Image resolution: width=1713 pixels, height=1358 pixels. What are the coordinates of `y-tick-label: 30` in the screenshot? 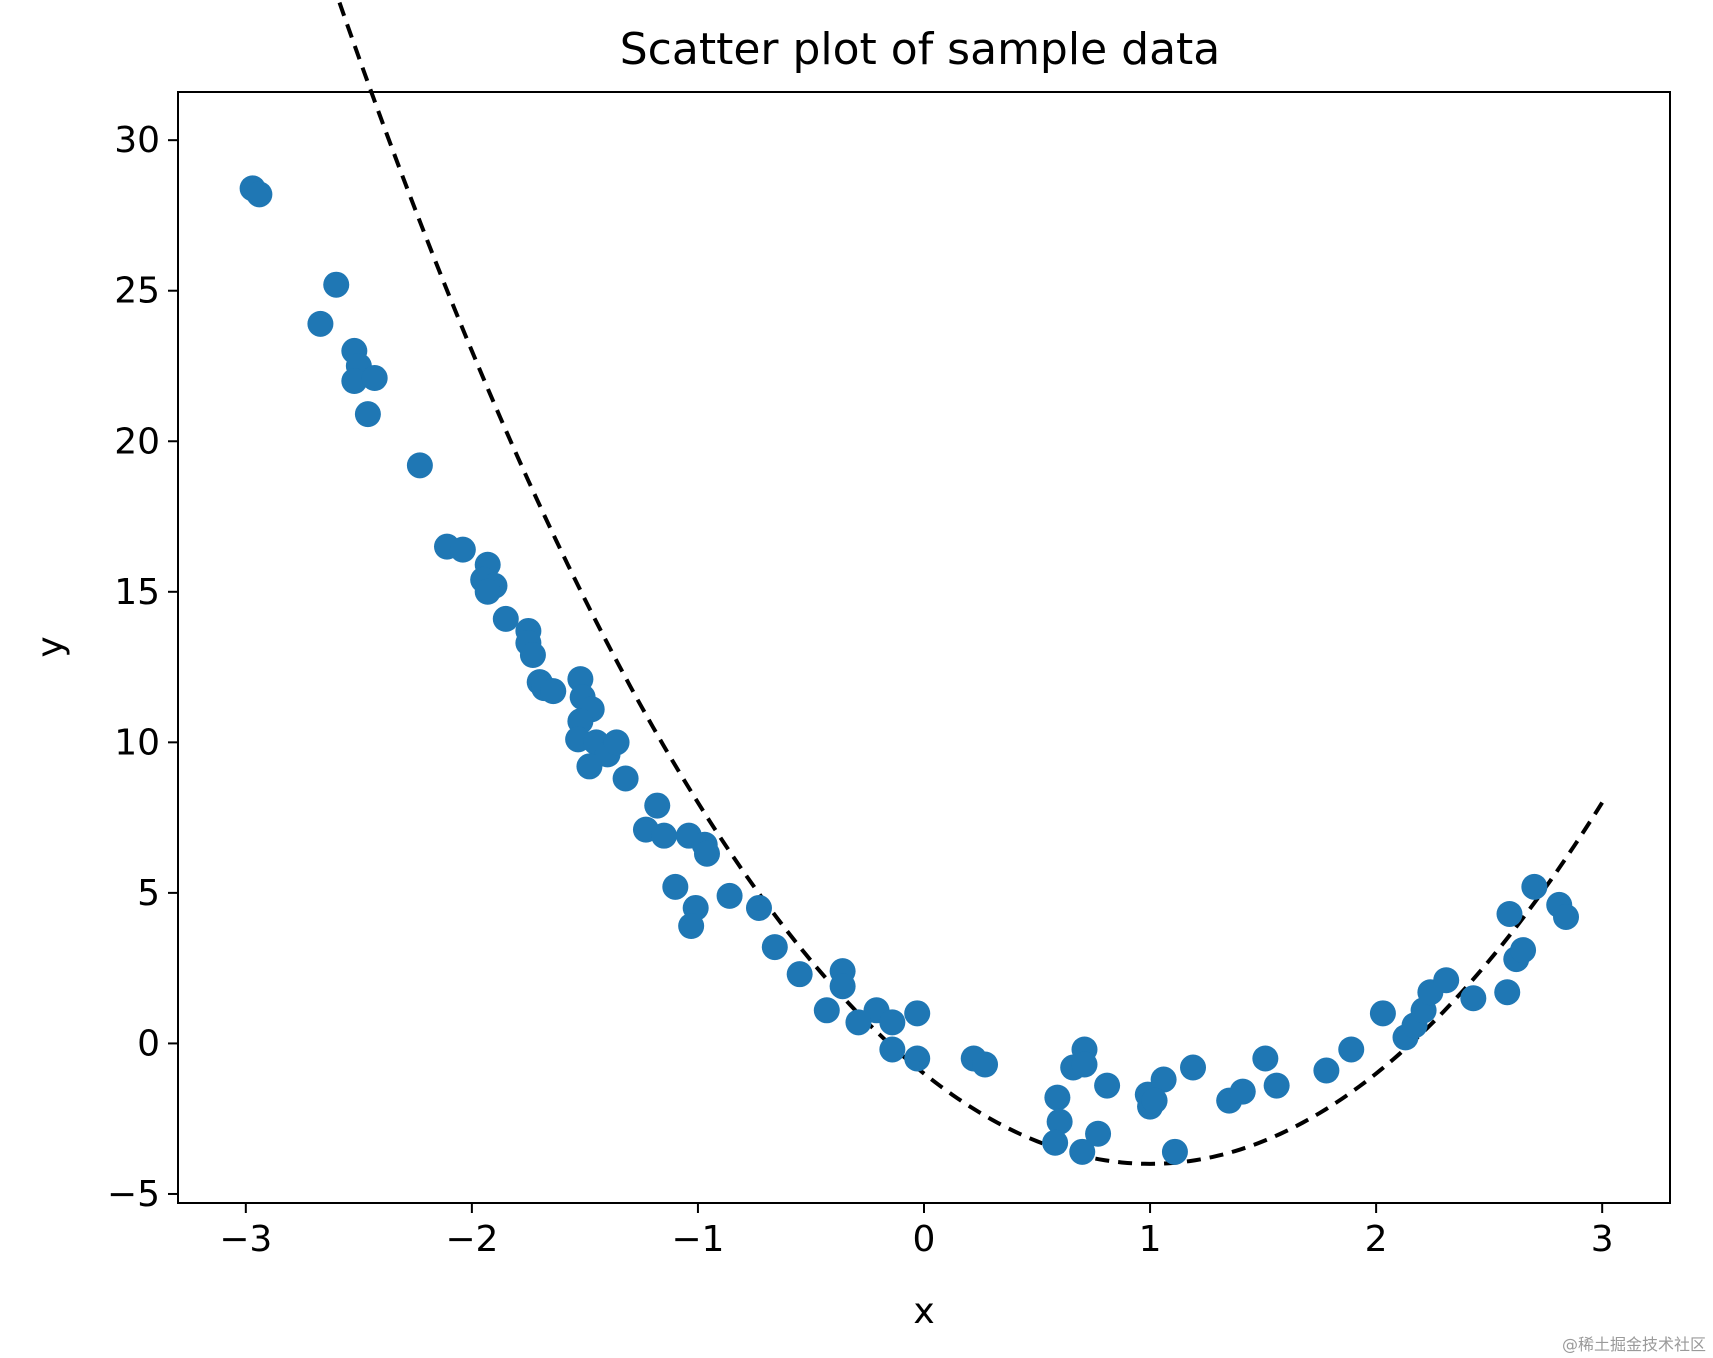 It's located at (137, 140).